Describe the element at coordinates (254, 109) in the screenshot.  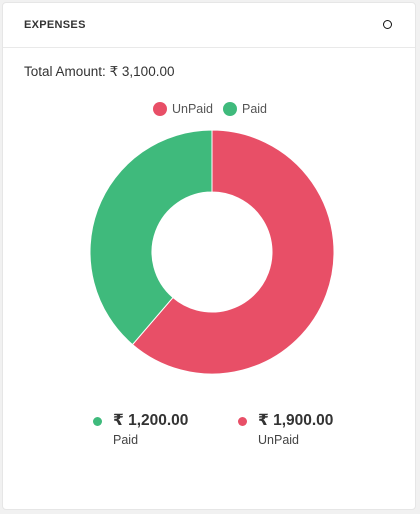
I see `legend-label-paid: Paid` at that location.